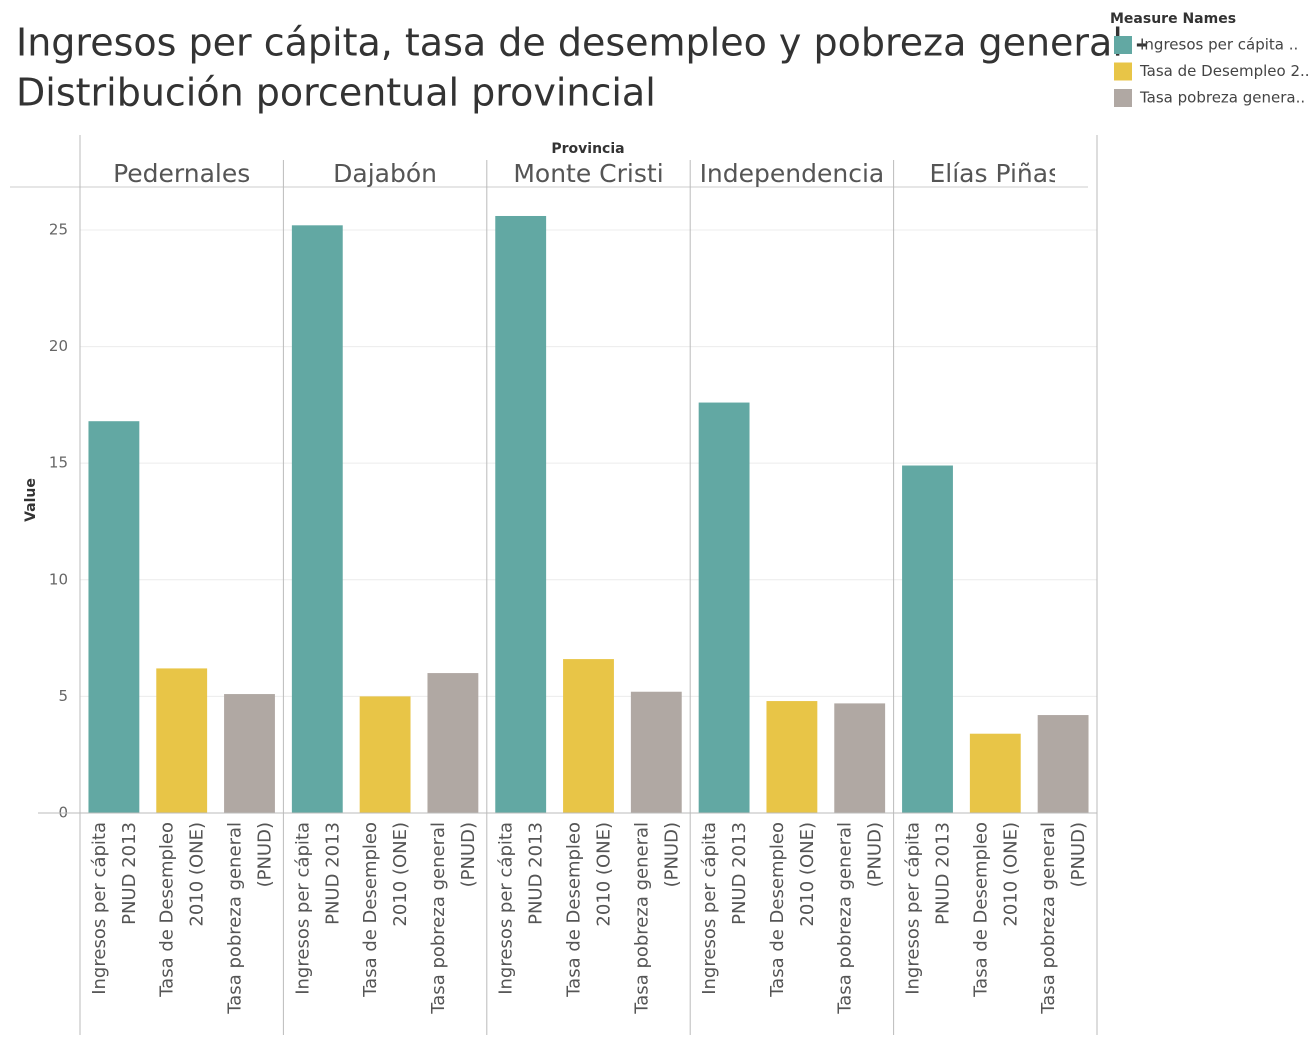  I want to click on group-label: Independencia, so click(792, 173).